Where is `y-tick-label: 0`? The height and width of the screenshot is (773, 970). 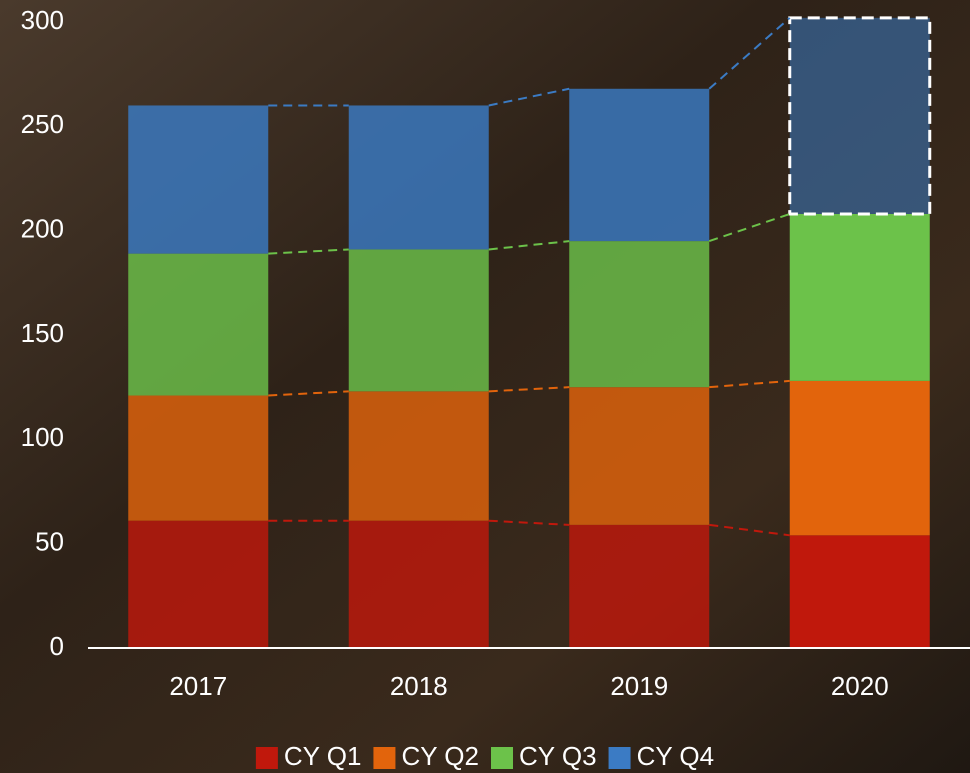
y-tick-label: 0 is located at coordinates (57, 646).